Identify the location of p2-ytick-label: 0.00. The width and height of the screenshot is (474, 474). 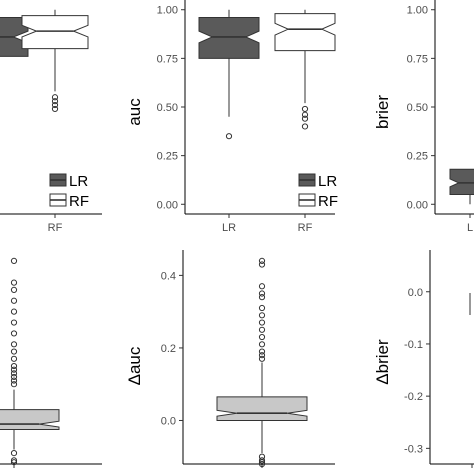
(167, 205).